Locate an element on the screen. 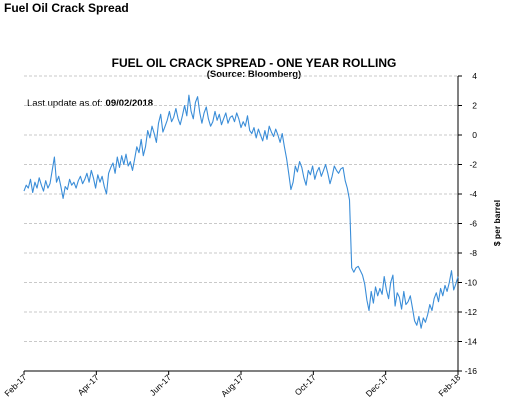 This screenshot has height=418, width=519. chart-title: FUEL OIL CRACK SPREAD - ONE YEAR ROLLING is located at coordinates (254, 63).